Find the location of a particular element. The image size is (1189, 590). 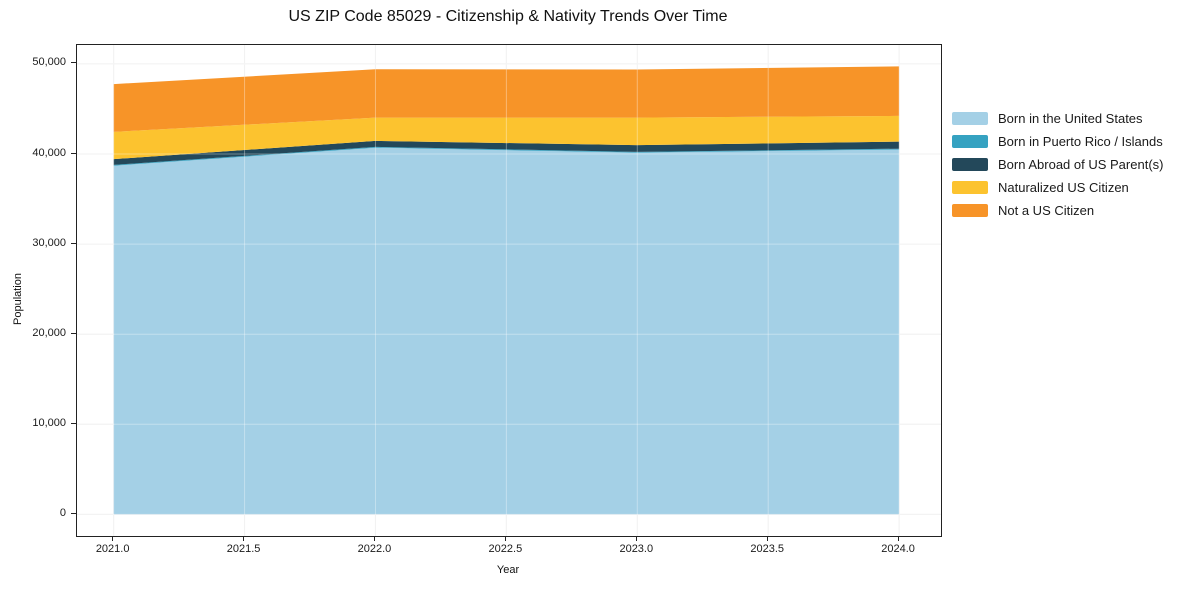

y-tick-label: 10,000 is located at coordinates (49, 422).